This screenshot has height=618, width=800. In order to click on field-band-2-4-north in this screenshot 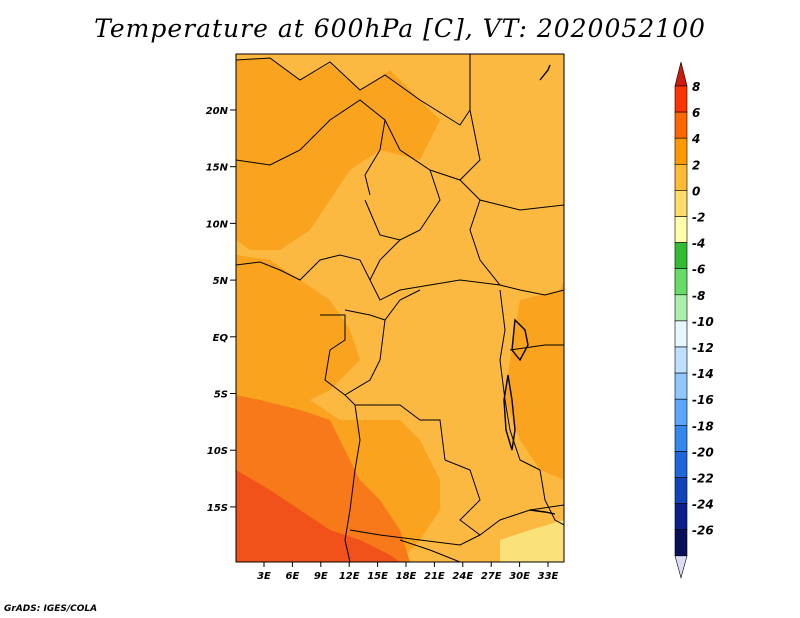, I will do `click(338, 154)`.